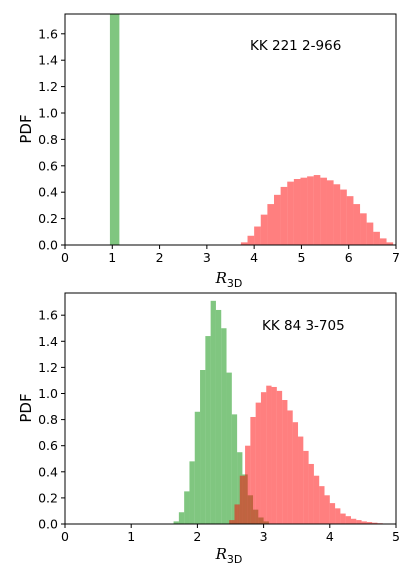 The height and width of the screenshot is (572, 409). I want to click on bottom-panel-x-ticks: 0 1 2 3 4 5, so click(230, 534).